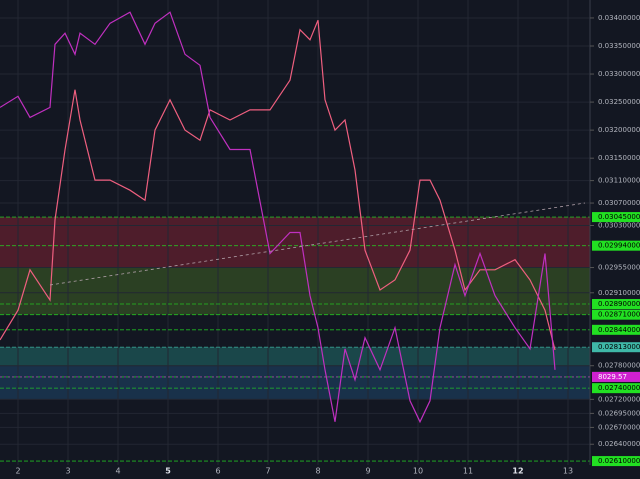 This screenshot has width=640, height=479. I want to click on x-tick-label: 9, so click(367, 471).